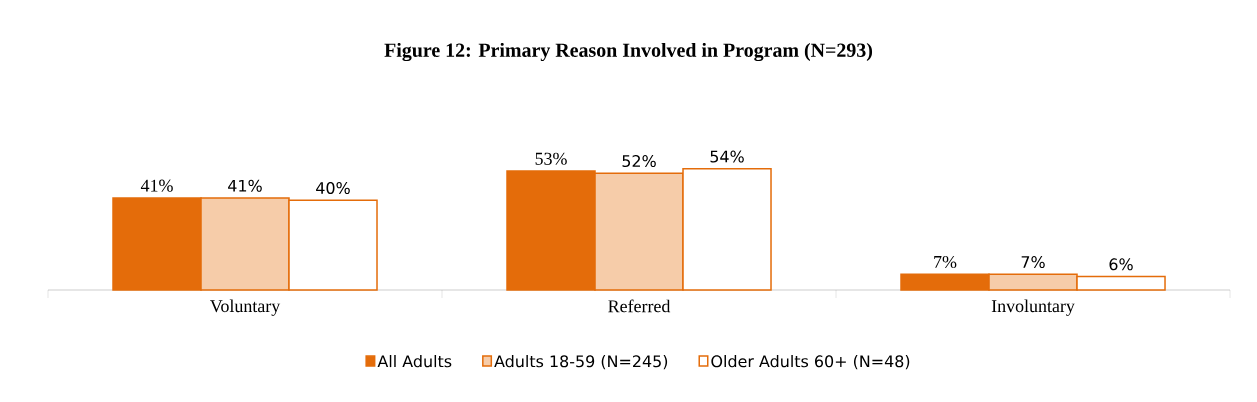  I want to click on x-tick-label: Voluntary, so click(245, 307).